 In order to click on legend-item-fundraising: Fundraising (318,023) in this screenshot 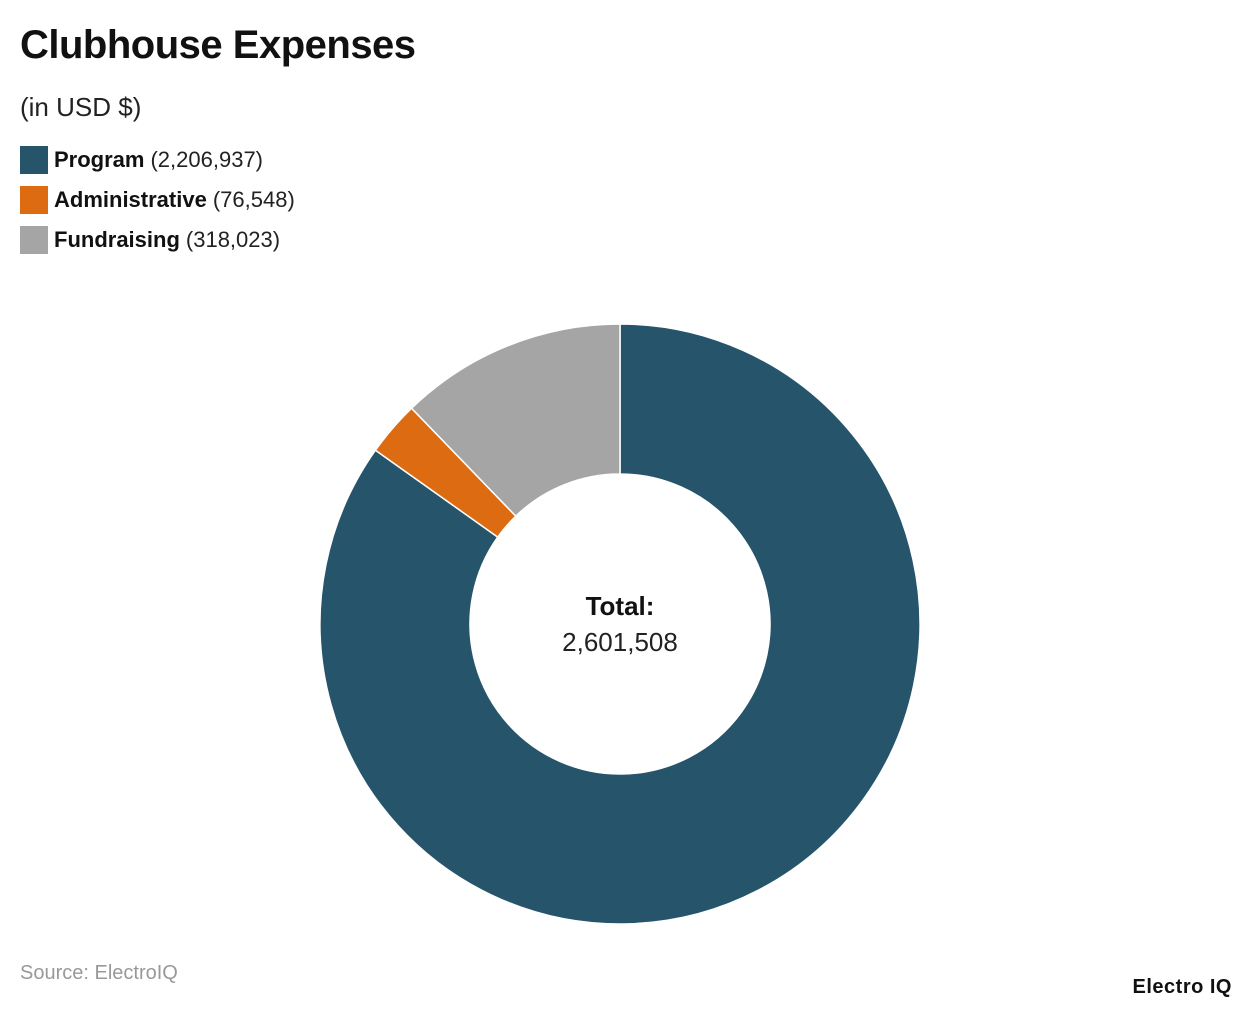, I will do `click(157, 240)`.